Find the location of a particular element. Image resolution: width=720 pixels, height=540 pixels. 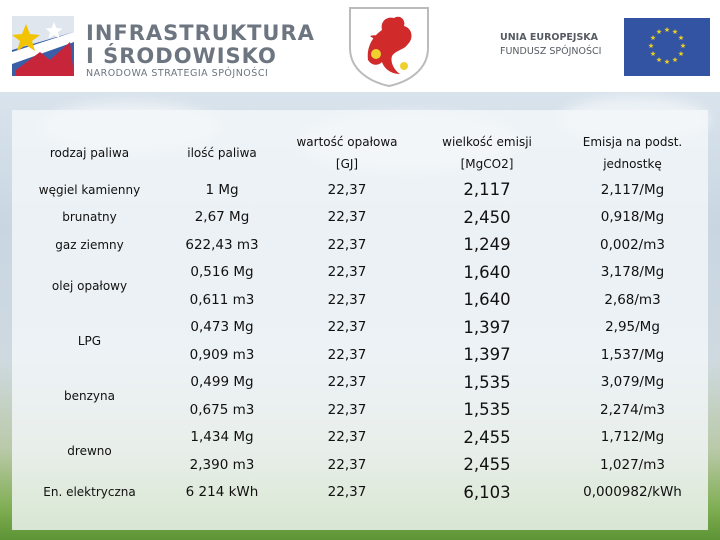

eu-line-2: FUNDUSZ SPÓJNOŚCI is located at coordinates (551, 51).